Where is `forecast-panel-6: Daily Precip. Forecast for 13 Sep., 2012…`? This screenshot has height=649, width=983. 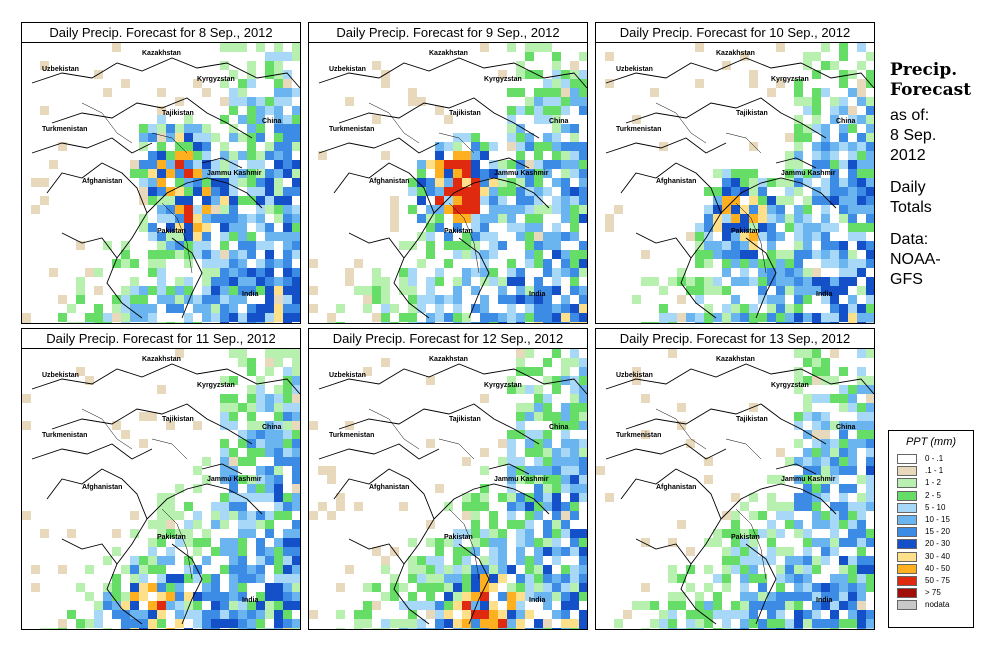 forecast-panel-6: Daily Precip. Forecast for 13 Sep., 2012… is located at coordinates (735, 479).